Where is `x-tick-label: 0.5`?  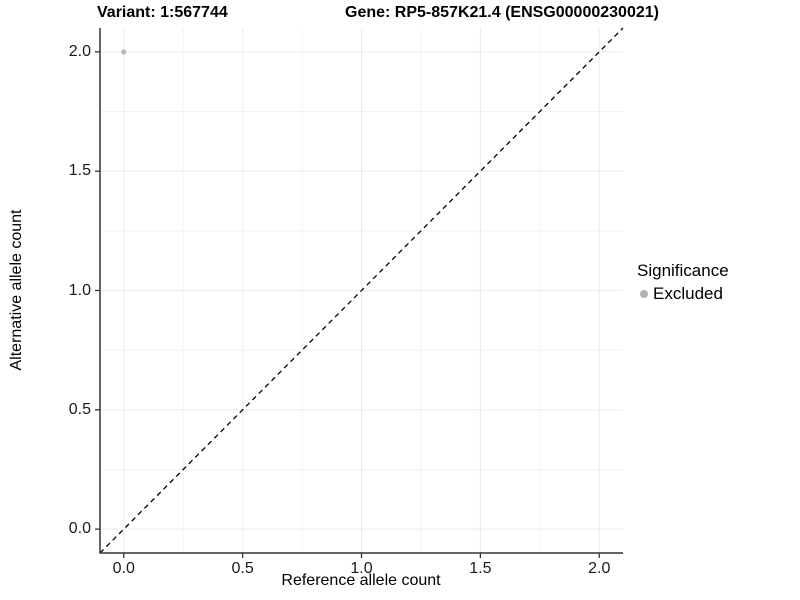
x-tick-label: 0.5 is located at coordinates (242, 568).